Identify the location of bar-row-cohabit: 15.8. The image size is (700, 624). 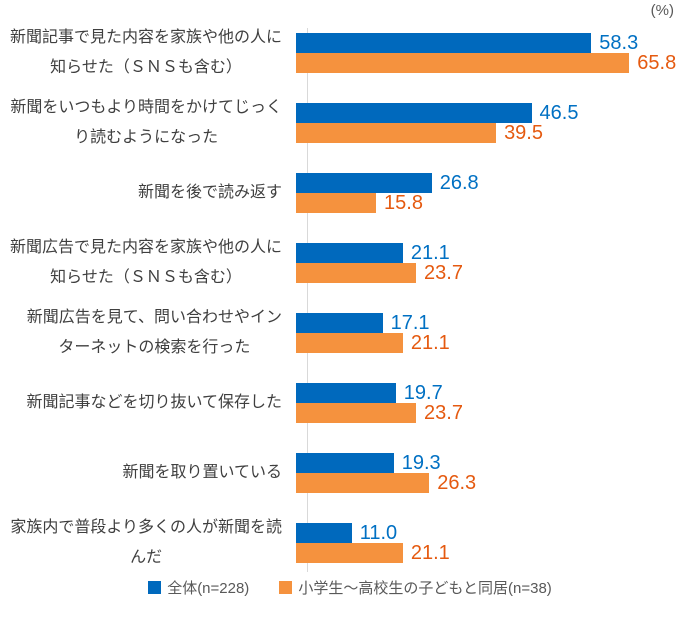
(498, 203).